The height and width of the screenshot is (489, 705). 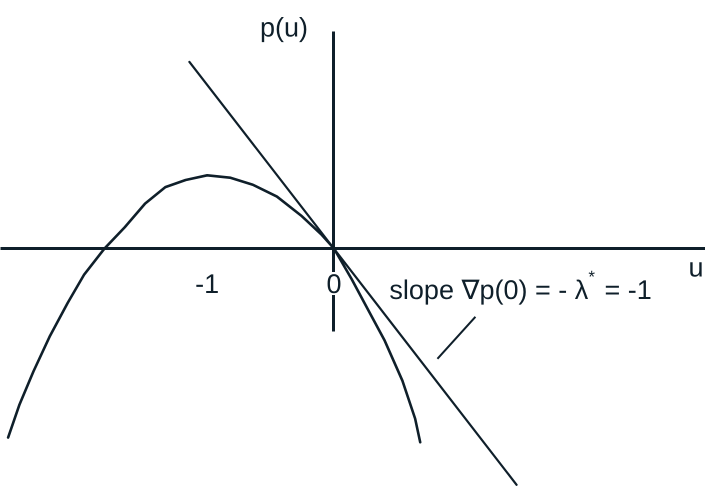 I want to click on x-tick-label: -1, so click(x=207, y=284).